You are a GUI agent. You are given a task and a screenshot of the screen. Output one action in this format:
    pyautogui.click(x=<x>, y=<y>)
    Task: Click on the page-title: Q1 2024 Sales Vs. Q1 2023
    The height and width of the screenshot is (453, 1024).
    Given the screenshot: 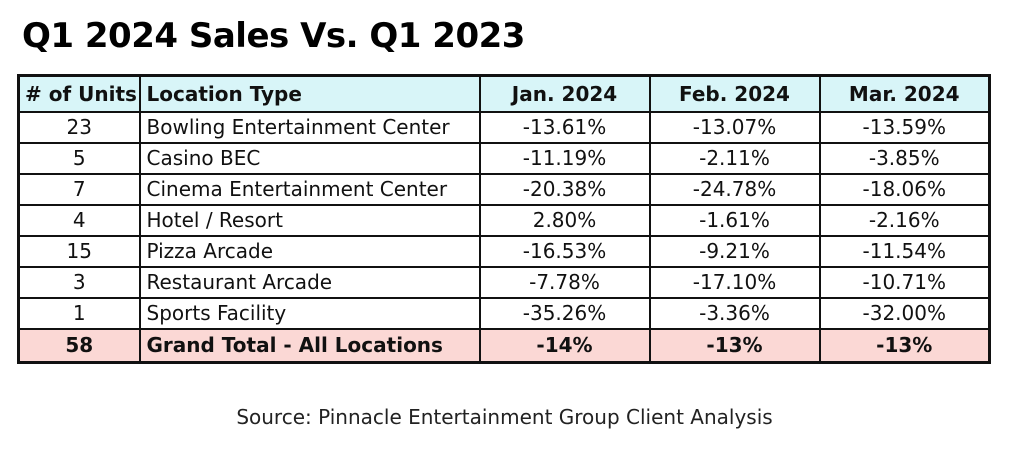 What is the action you would take?
    pyautogui.click(x=273, y=36)
    